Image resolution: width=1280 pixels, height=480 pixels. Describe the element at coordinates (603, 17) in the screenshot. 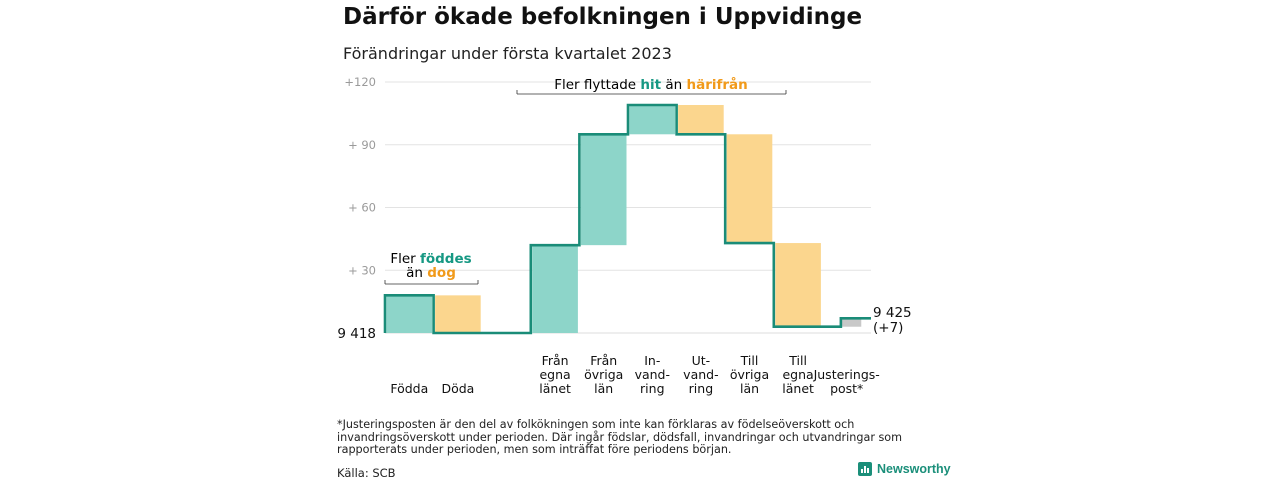

I see `chart-title: Därför ökade befolkningen i Uppvidinge` at that location.